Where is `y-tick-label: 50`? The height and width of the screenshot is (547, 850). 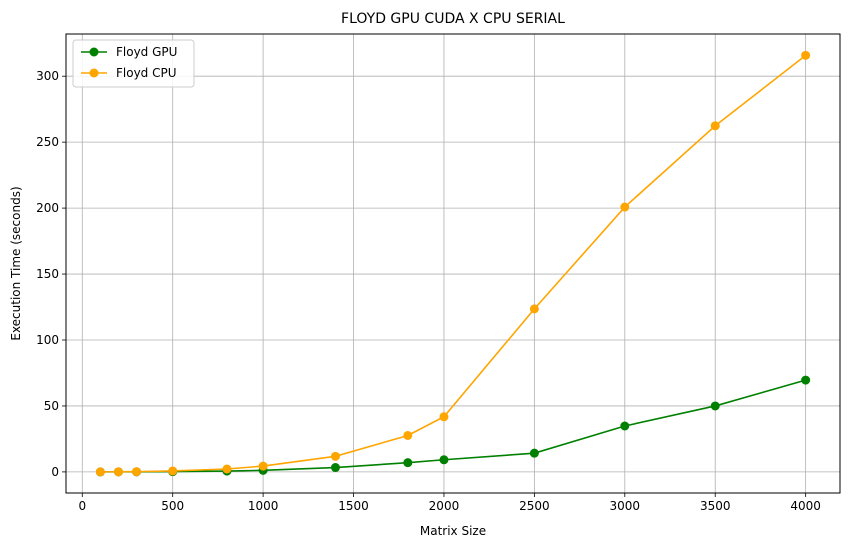 y-tick-label: 50 is located at coordinates (51, 406).